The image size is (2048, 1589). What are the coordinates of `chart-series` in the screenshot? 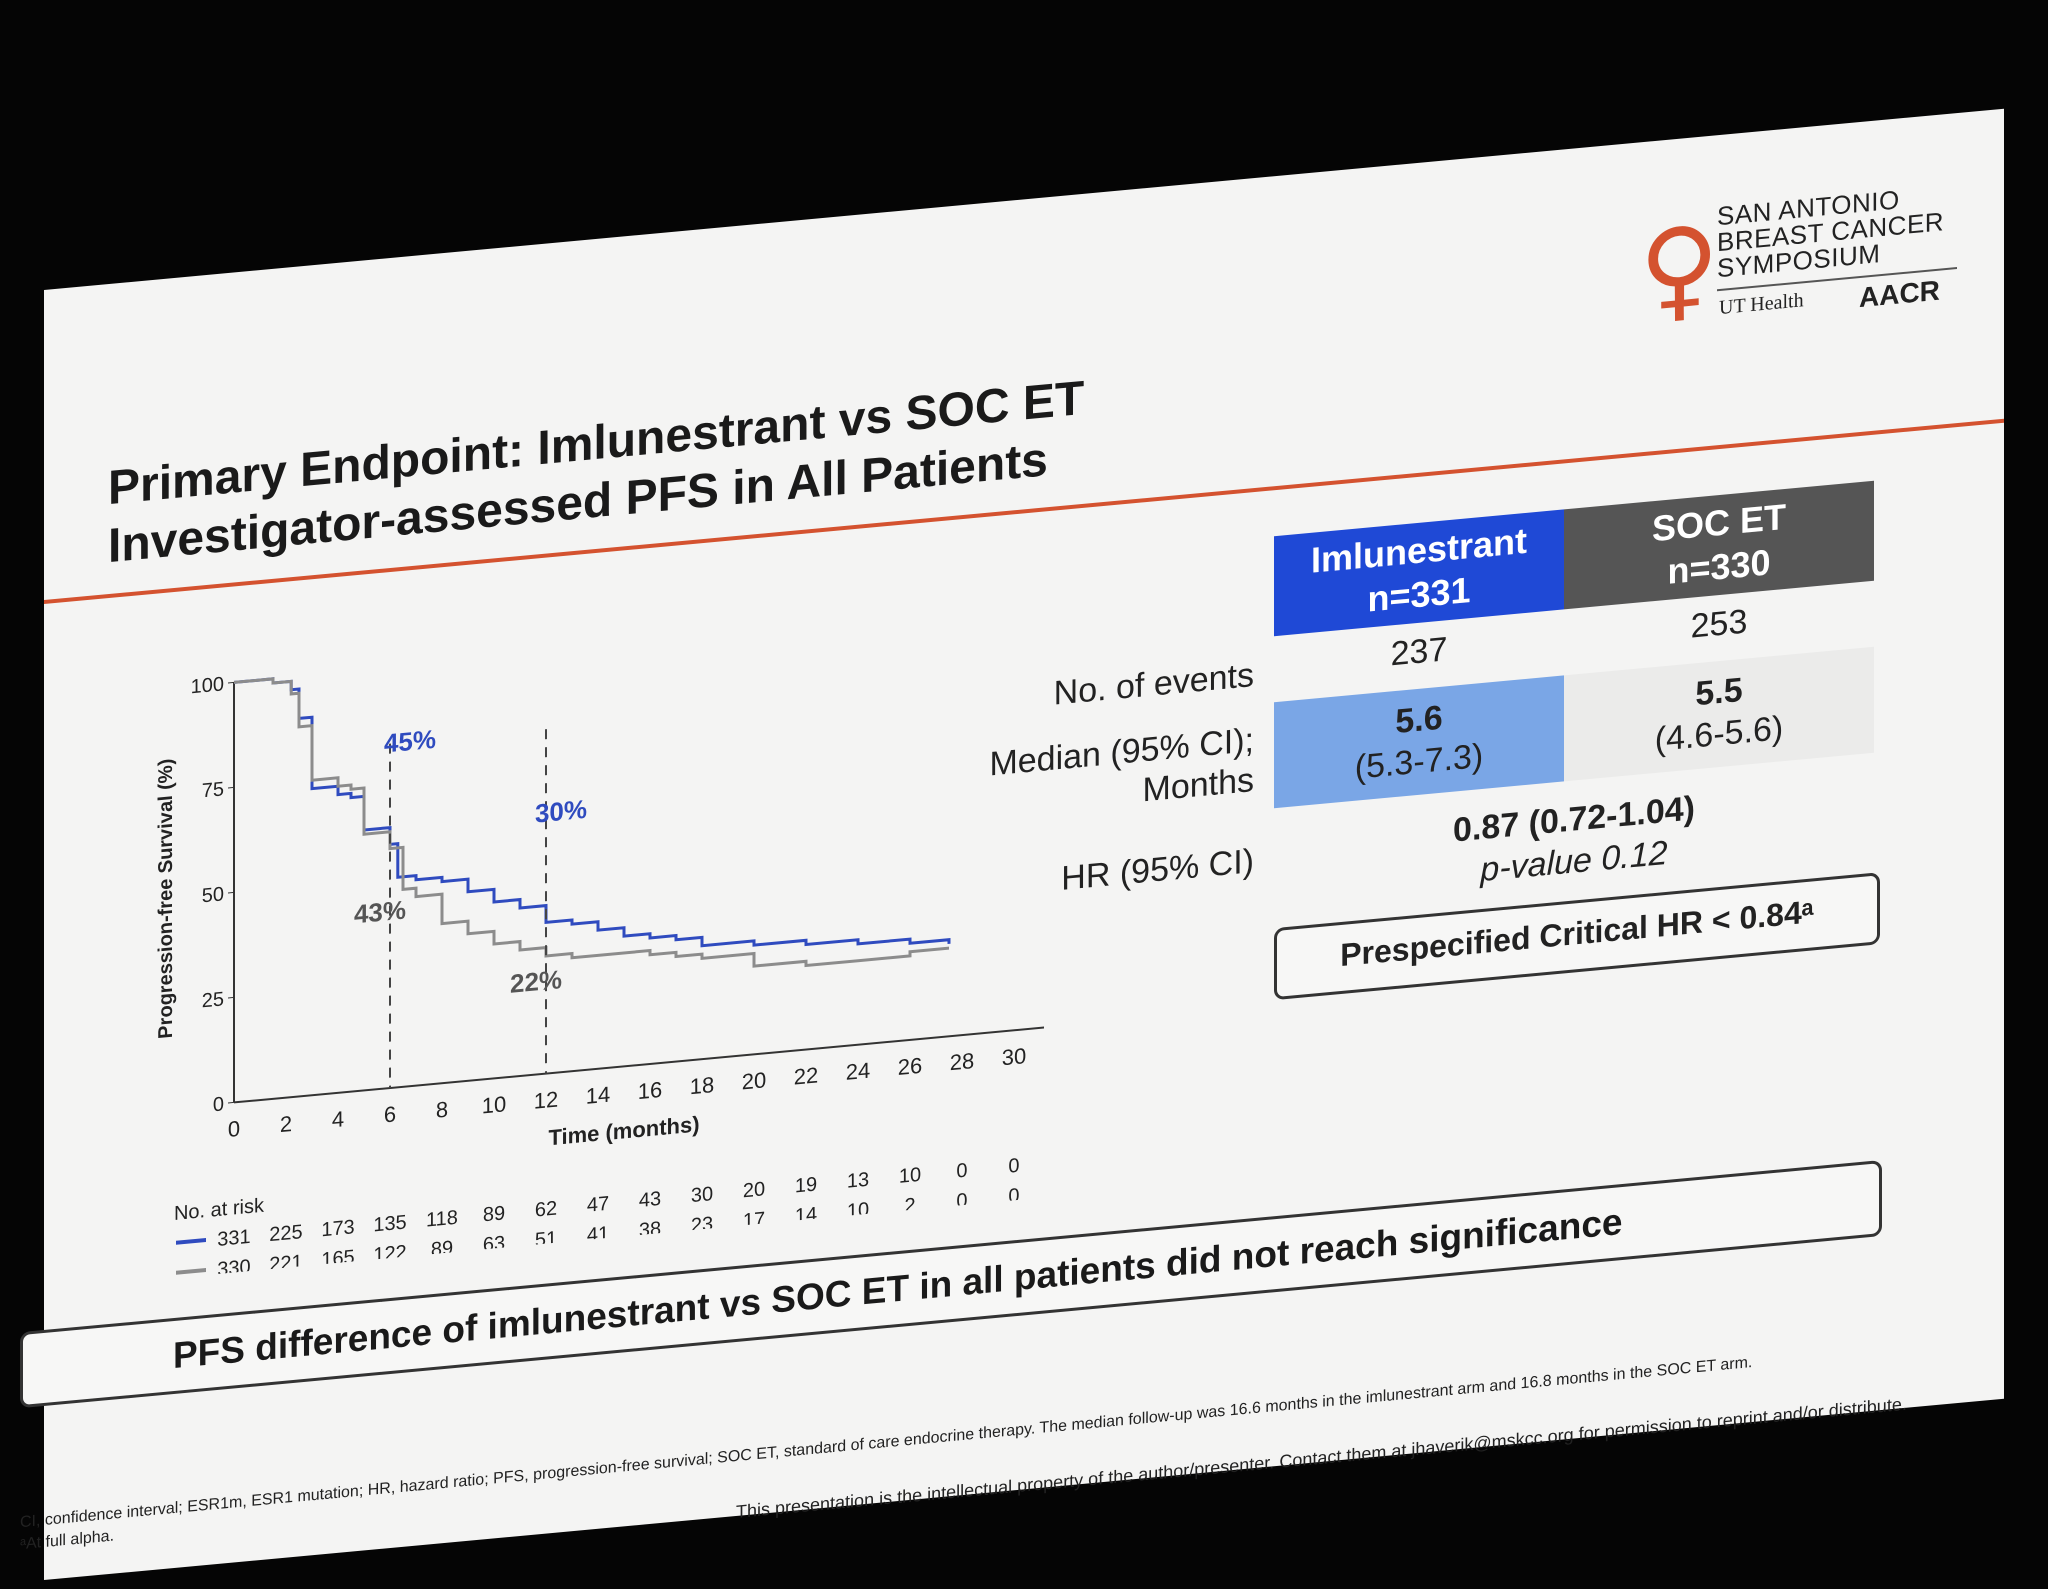 It's located at (592, 822).